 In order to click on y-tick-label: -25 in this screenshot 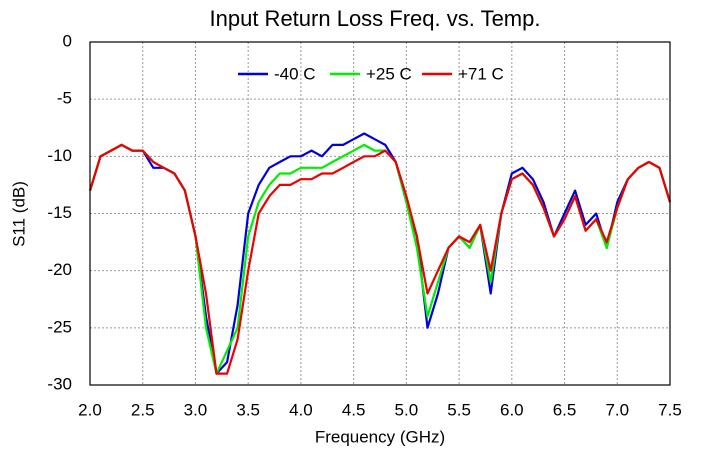, I will do `click(59, 326)`.